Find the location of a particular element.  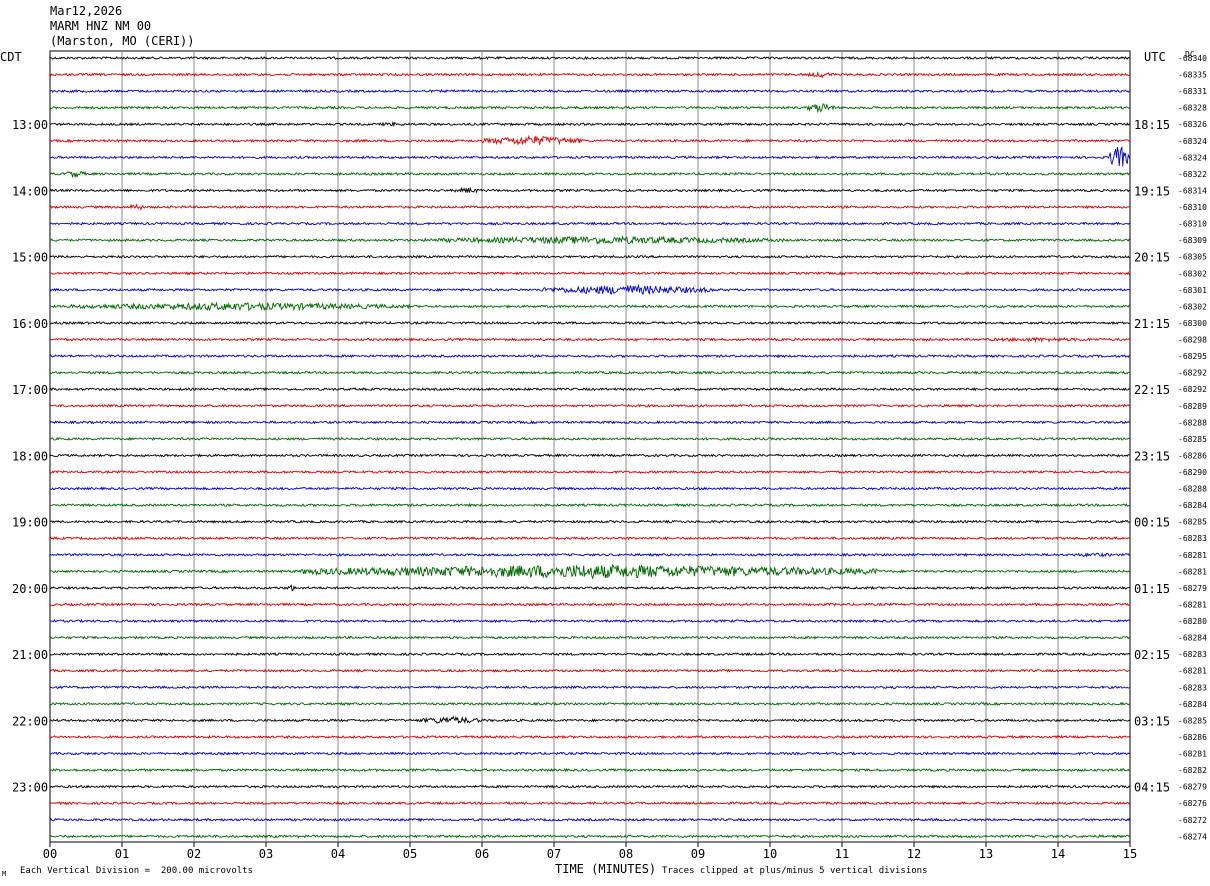

left-hour-label: 13:00 is located at coordinates (30, 125).